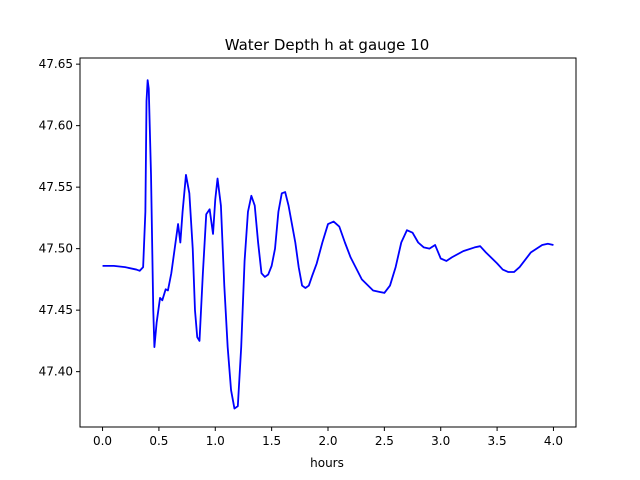  Describe the element at coordinates (158, 441) in the screenshot. I see `x-tick-label: 0.5` at that location.